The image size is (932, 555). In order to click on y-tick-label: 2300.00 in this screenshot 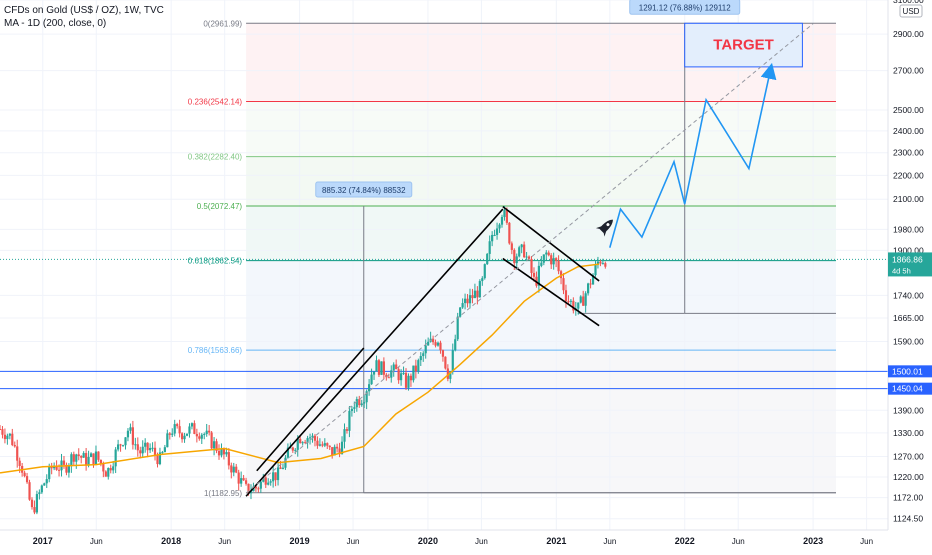, I will do `click(908, 153)`.